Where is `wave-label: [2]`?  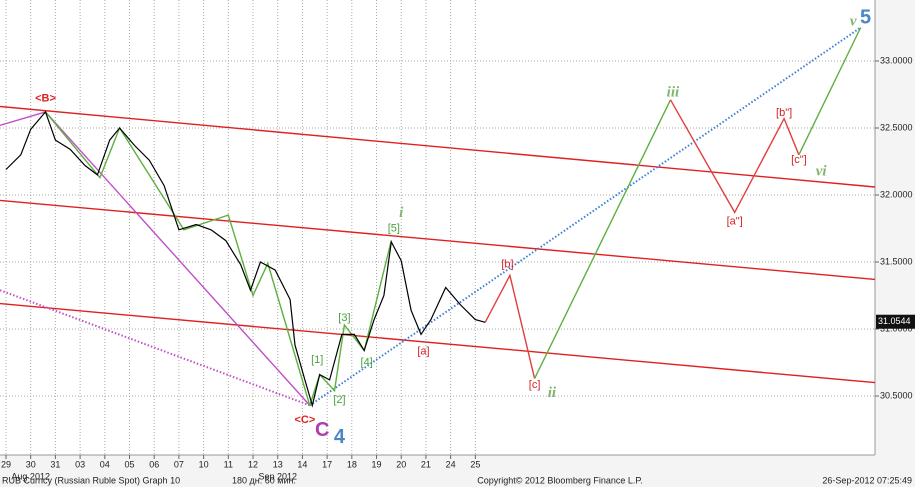 wave-label: [2] is located at coordinates (339, 400).